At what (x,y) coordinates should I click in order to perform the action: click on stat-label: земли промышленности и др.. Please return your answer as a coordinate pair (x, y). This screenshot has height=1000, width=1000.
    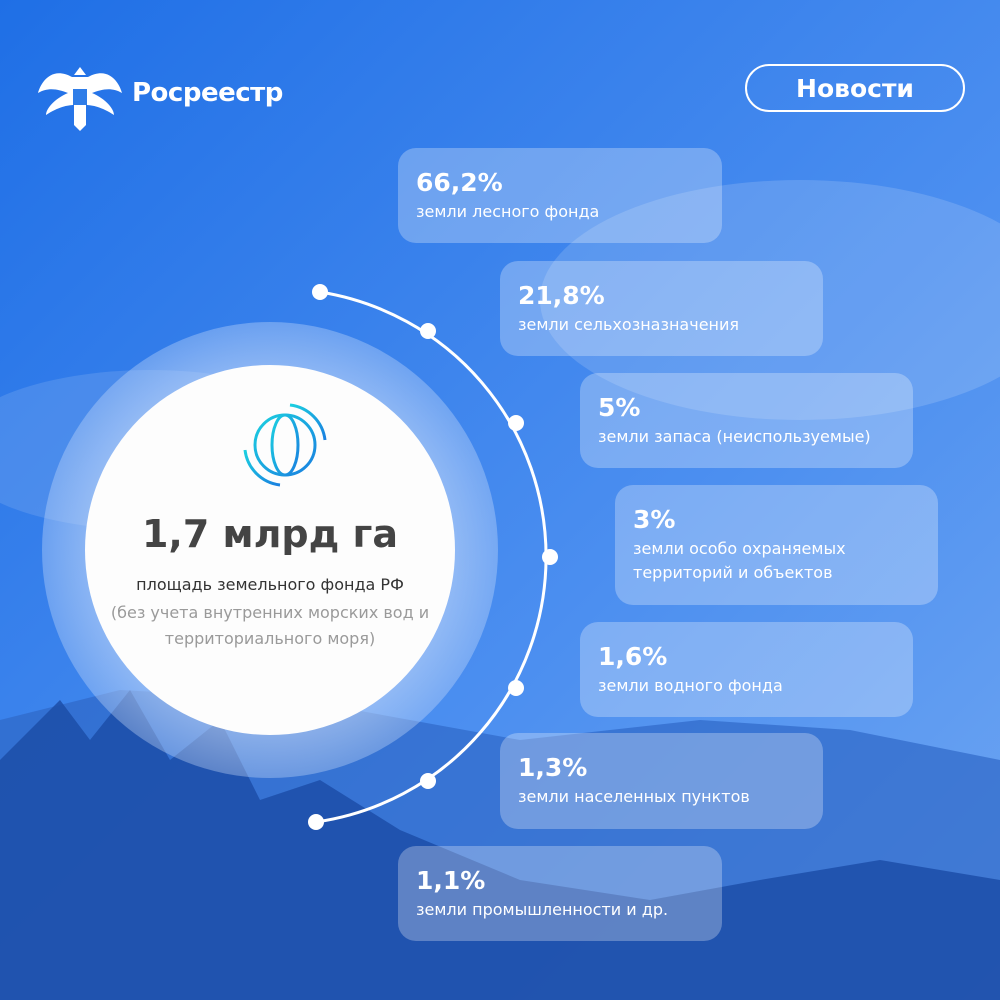
    Looking at the image, I should click on (542, 909).